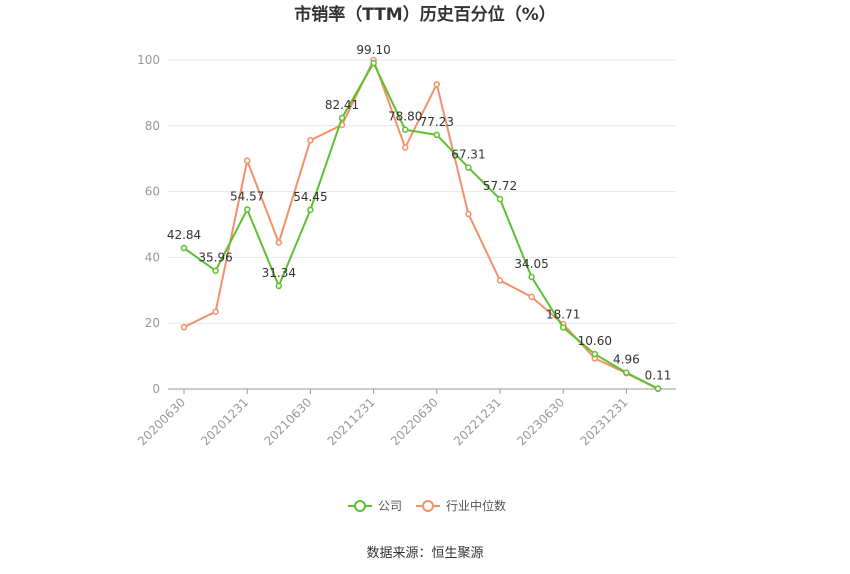  What do you see at coordinates (310, 197) in the screenshot?
I see `data-label: 54.45` at bounding box center [310, 197].